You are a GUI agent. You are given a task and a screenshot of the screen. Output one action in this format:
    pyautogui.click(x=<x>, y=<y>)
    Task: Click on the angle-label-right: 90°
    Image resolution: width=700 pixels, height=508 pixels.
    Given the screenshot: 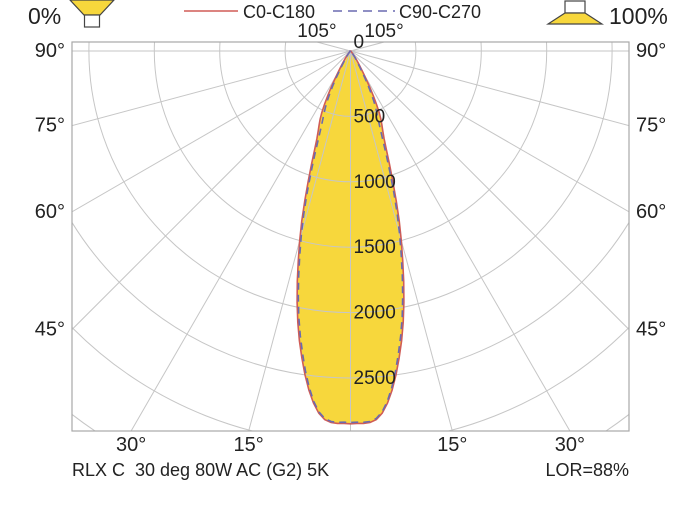 What is the action you would take?
    pyautogui.click(x=651, y=51)
    